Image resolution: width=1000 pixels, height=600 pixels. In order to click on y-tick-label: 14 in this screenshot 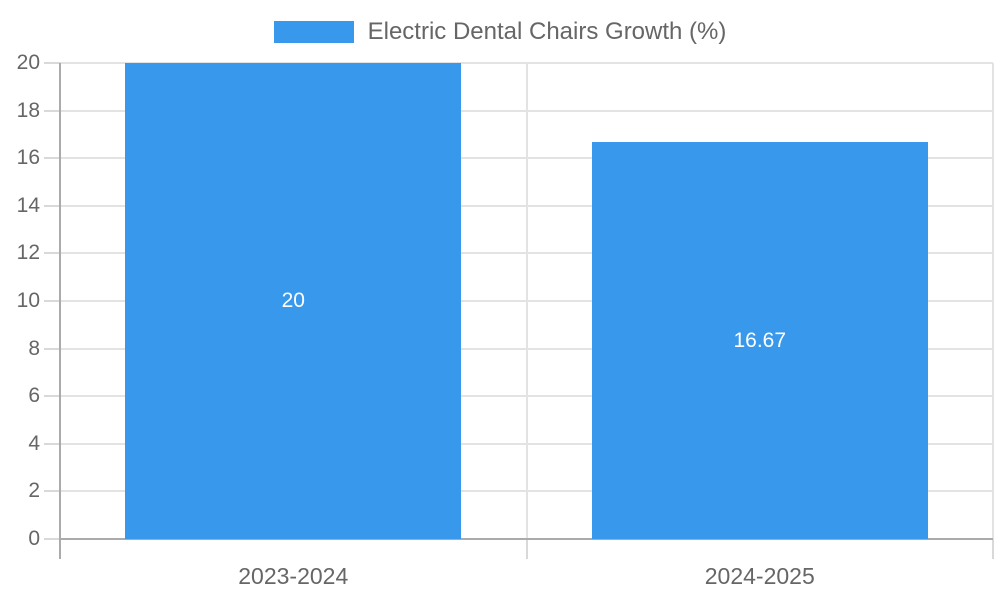, I will do `click(28, 205)`.